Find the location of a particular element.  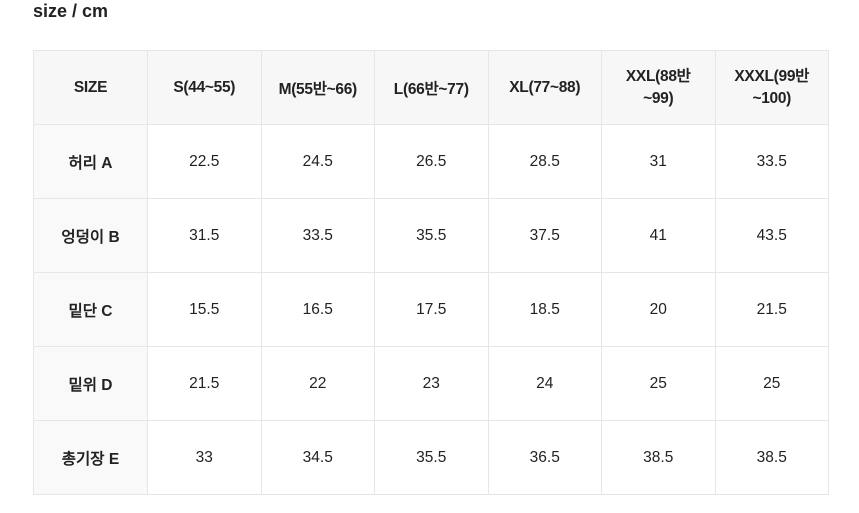

row-label: 총기장 E is located at coordinates (90, 457).